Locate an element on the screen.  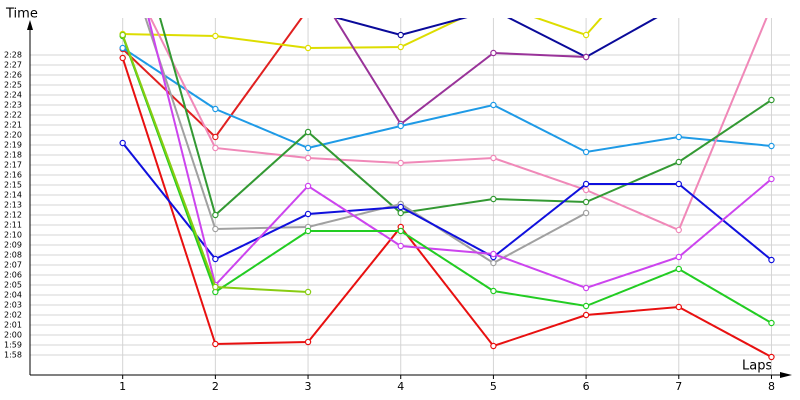
y-tick-label: 2:17 is located at coordinates (13, 165).